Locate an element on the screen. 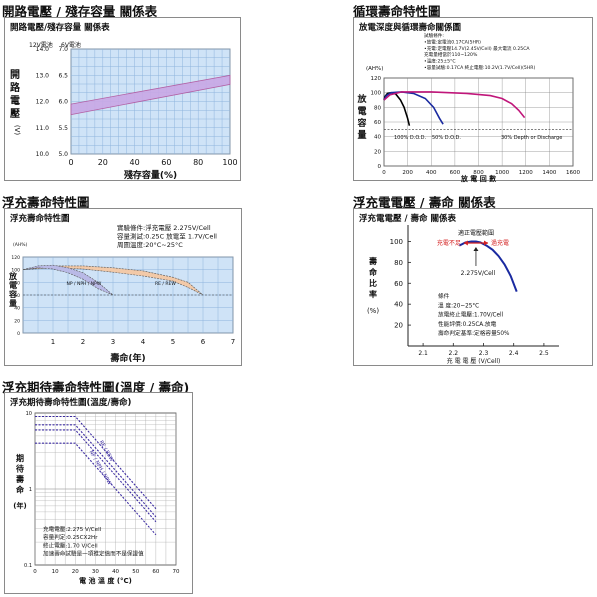  y-tick-label-12v: 13.0 is located at coordinates (43, 75).